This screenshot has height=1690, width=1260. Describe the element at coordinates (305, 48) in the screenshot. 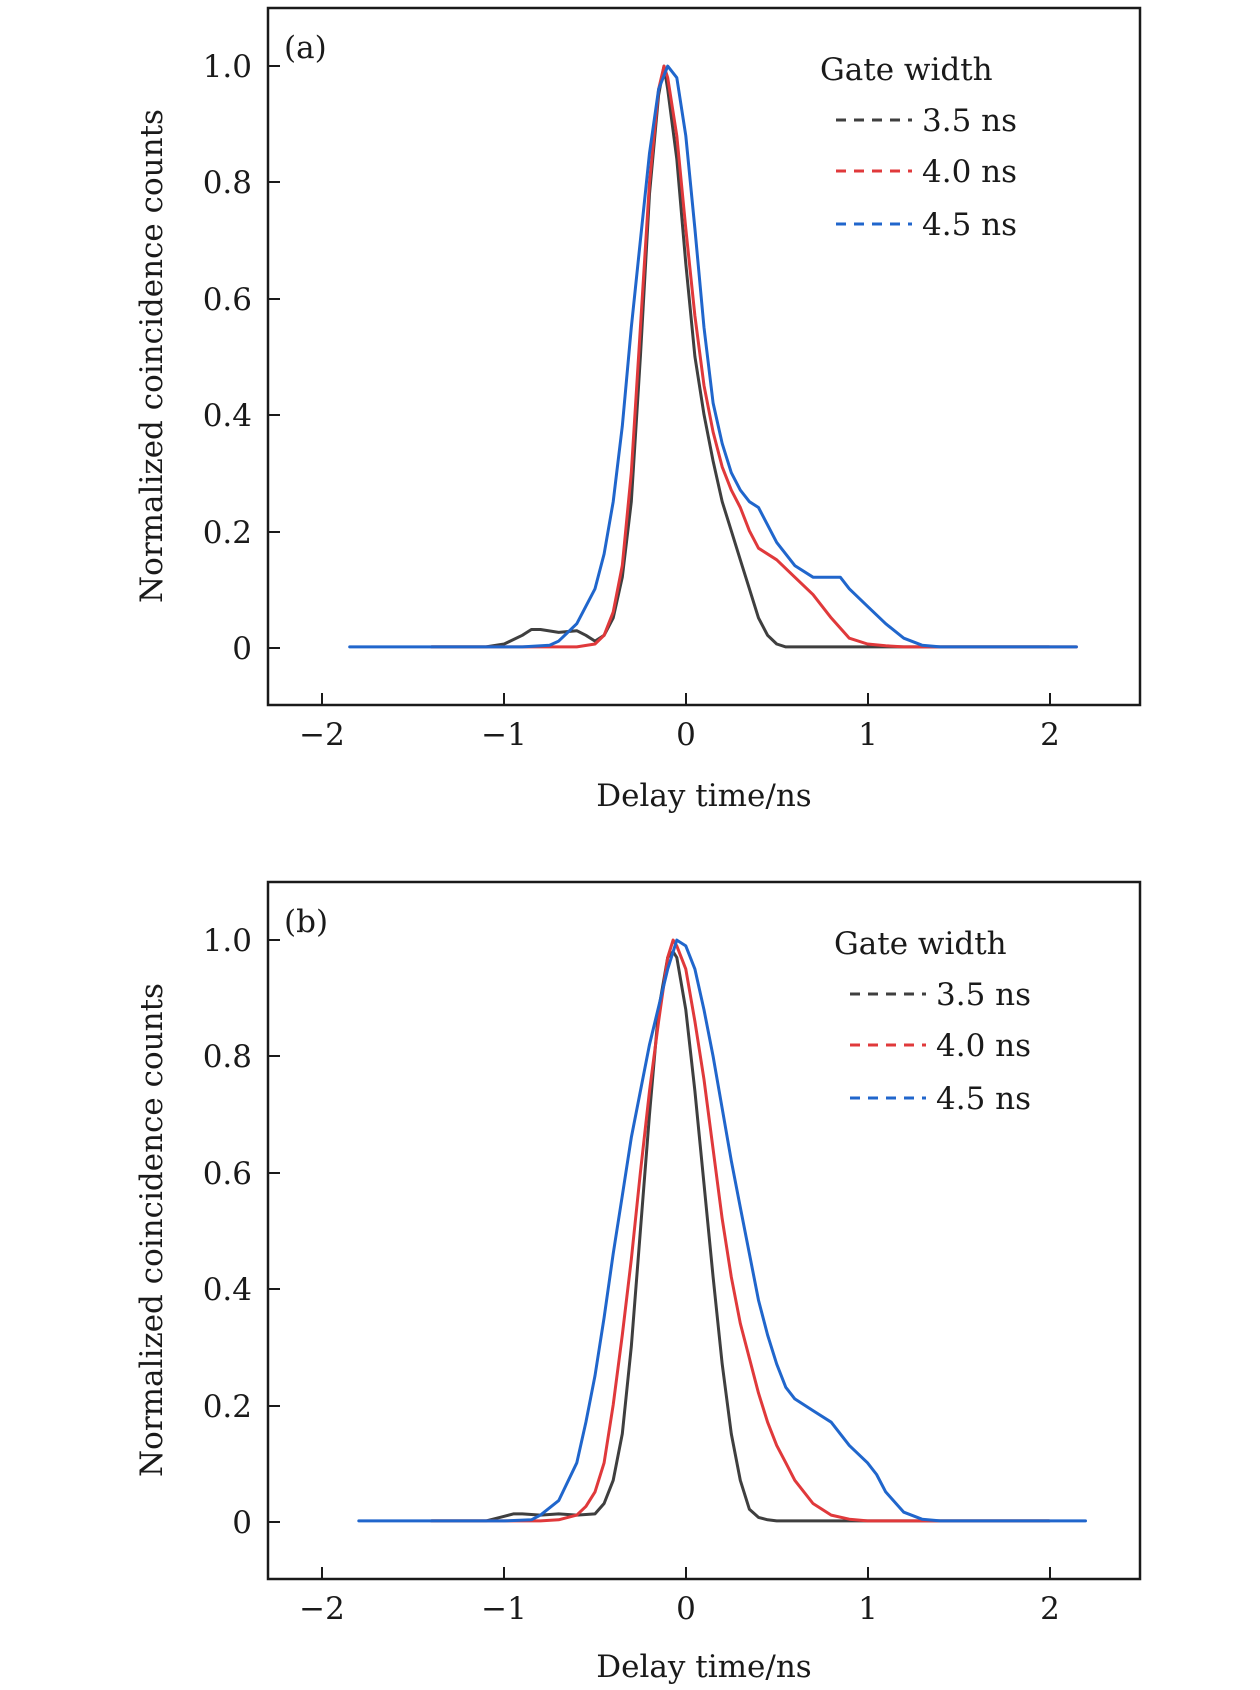

I see `panel-label: (a)` at that location.